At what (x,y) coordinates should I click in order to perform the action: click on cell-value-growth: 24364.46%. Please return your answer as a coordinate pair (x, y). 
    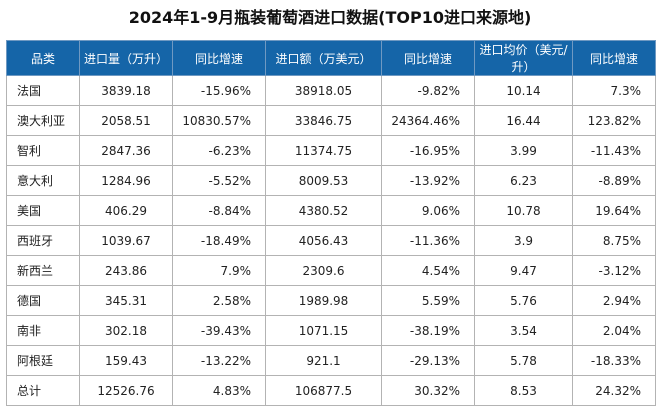
    Looking at the image, I should click on (428, 120).